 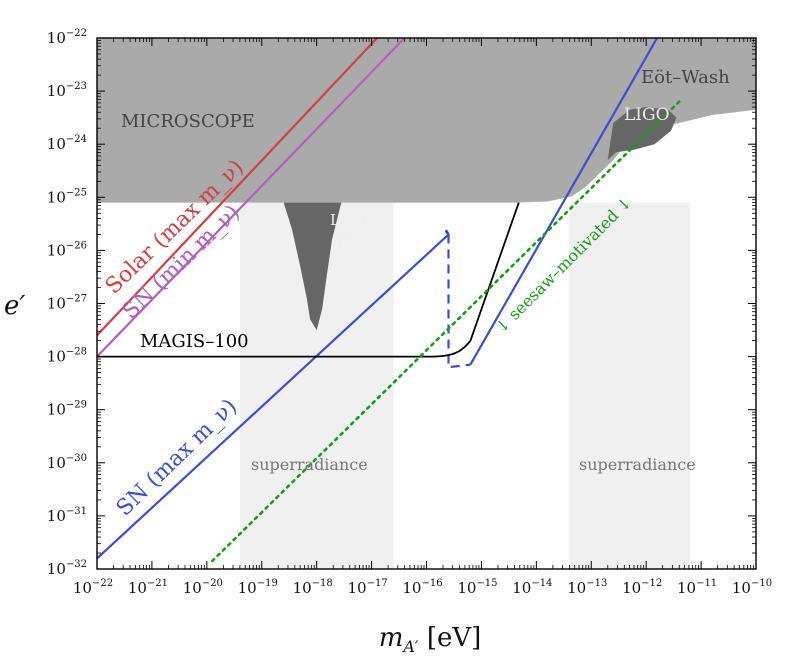 I want to click on magis-label: MAGIS–100, so click(x=194, y=341).